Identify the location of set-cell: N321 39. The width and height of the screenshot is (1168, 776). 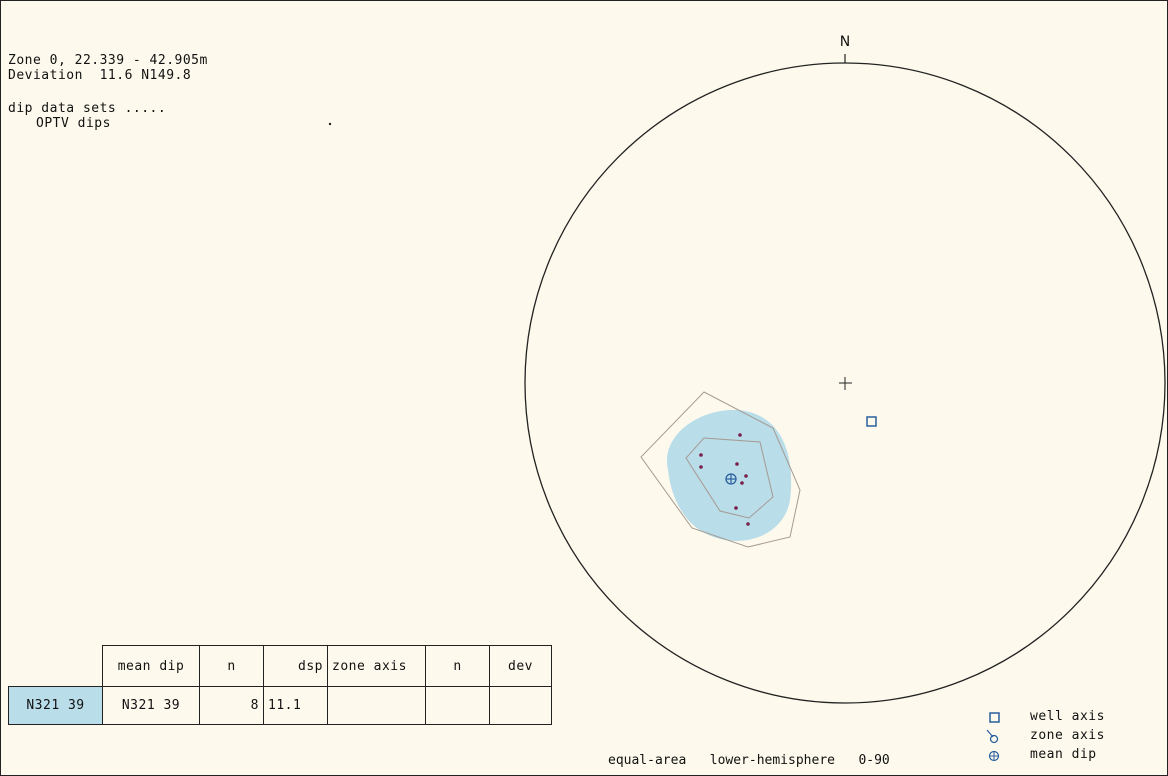
(55, 705).